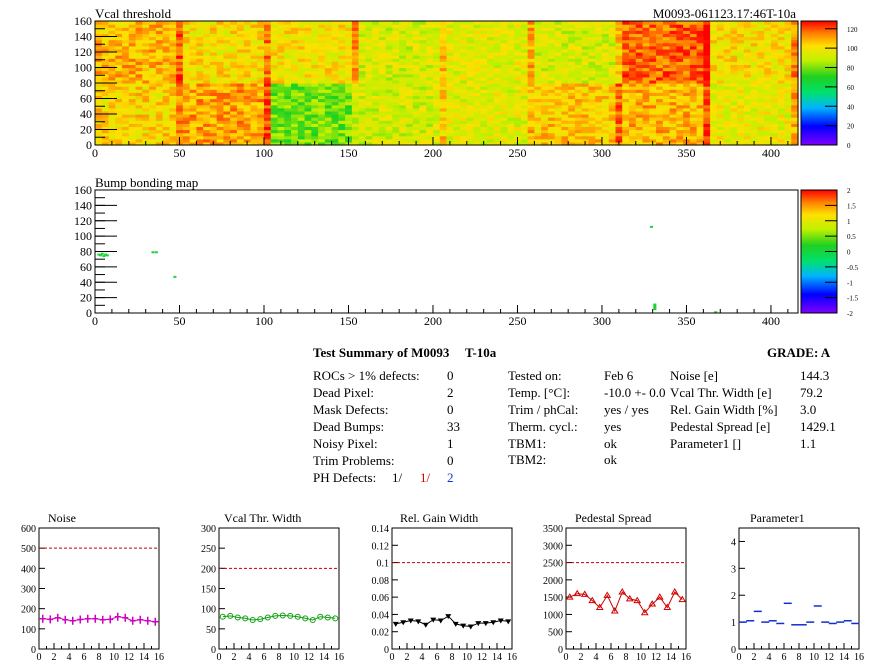 The width and height of the screenshot is (896, 672). I want to click on right-row-label: Noise [e], so click(694, 375).